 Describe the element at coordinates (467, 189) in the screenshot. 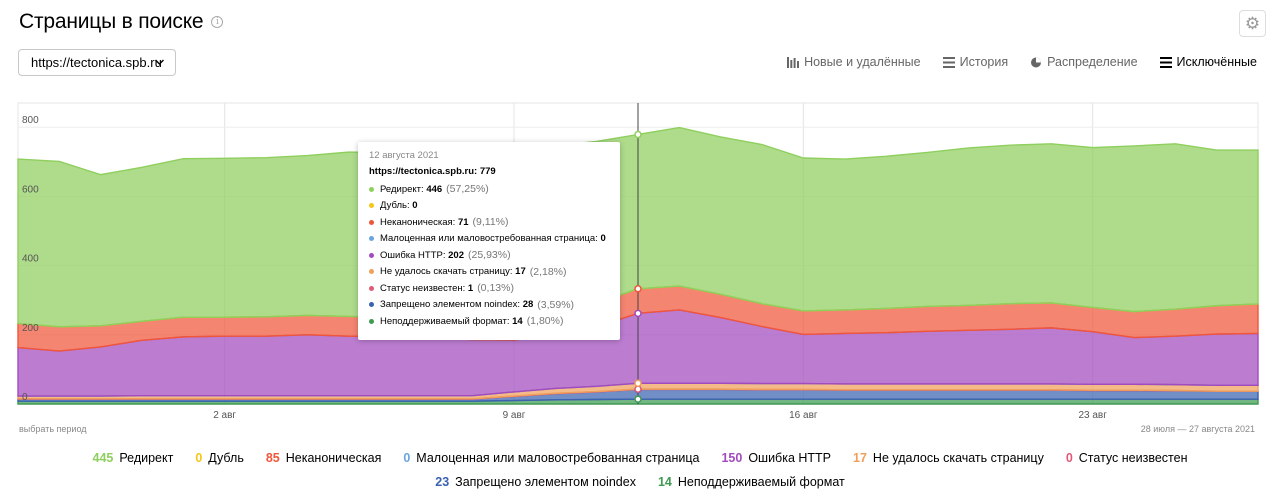

I see `tooltip-row-pct: (57,25%)` at that location.